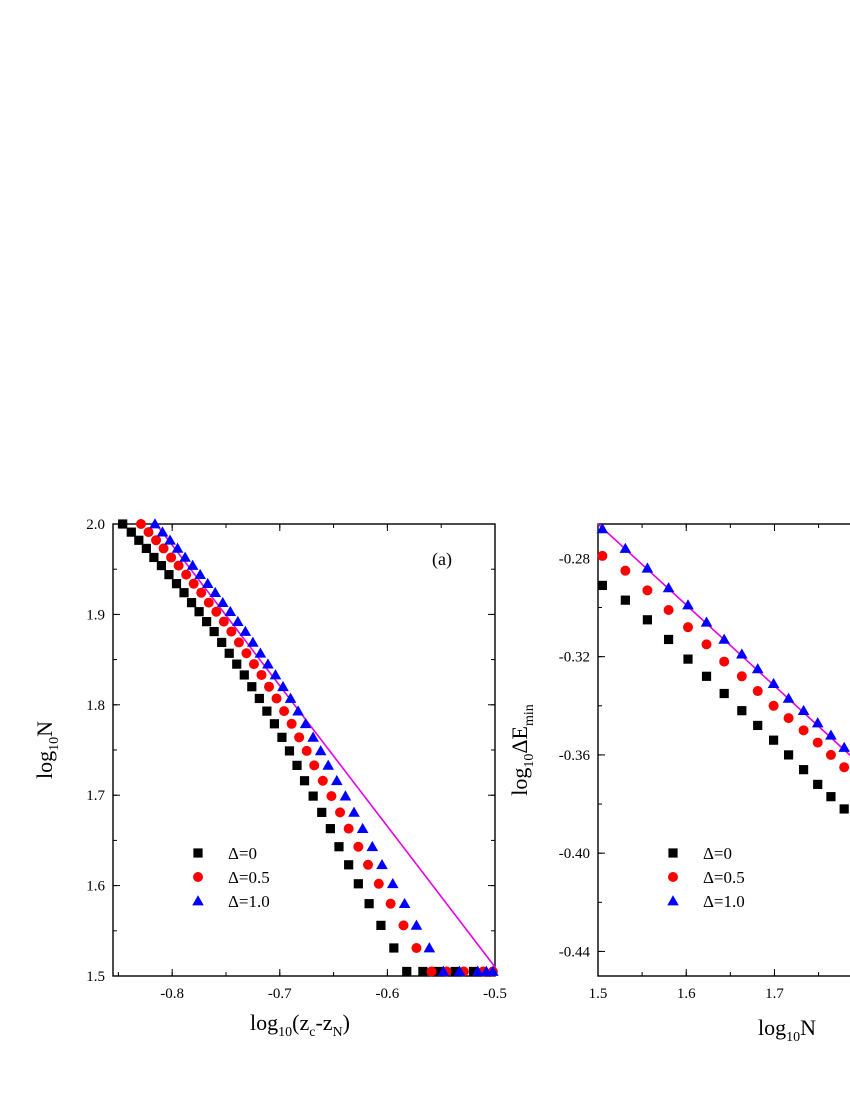  What do you see at coordinates (198, 853) in the screenshot?
I see `legend-marker-square` at bounding box center [198, 853].